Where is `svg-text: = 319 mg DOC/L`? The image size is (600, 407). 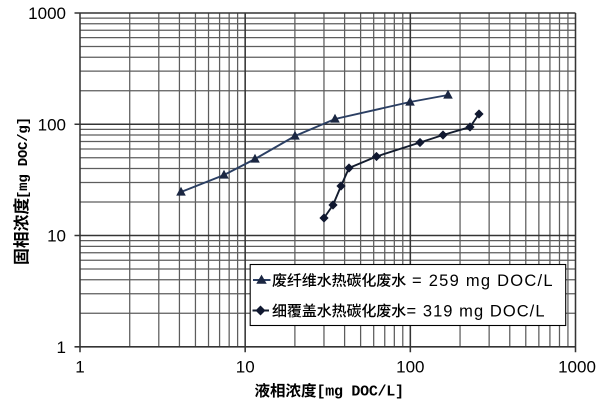
svg-text: = 319 mg DOC/L is located at coordinates (476, 311).